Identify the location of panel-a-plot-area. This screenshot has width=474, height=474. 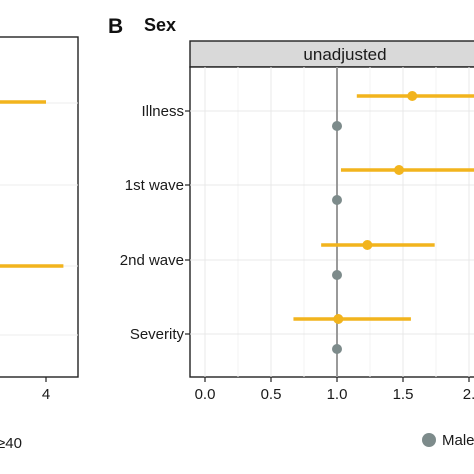
(39, 207).